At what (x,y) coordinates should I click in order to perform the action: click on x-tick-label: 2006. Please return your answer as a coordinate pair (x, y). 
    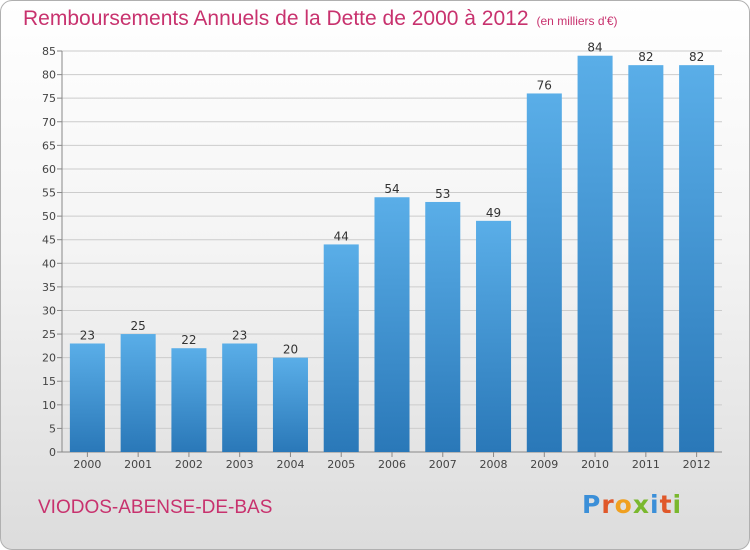
    Looking at the image, I should click on (392, 464).